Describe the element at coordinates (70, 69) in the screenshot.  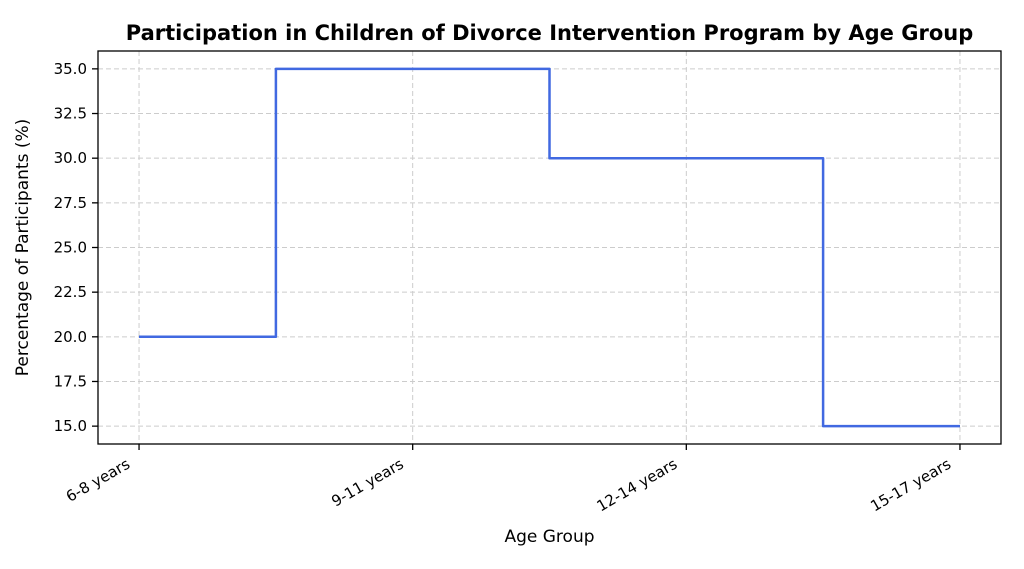
I see `y-tick-label: 35.0` at that location.